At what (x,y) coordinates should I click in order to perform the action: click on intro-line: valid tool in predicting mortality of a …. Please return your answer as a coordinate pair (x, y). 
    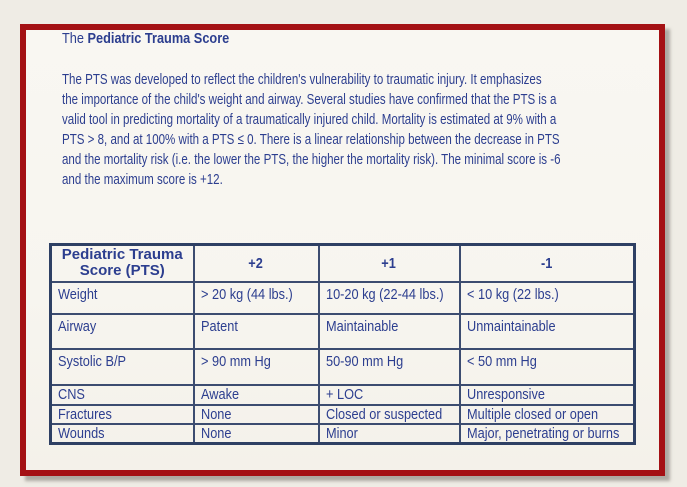
    Looking at the image, I should click on (309, 119).